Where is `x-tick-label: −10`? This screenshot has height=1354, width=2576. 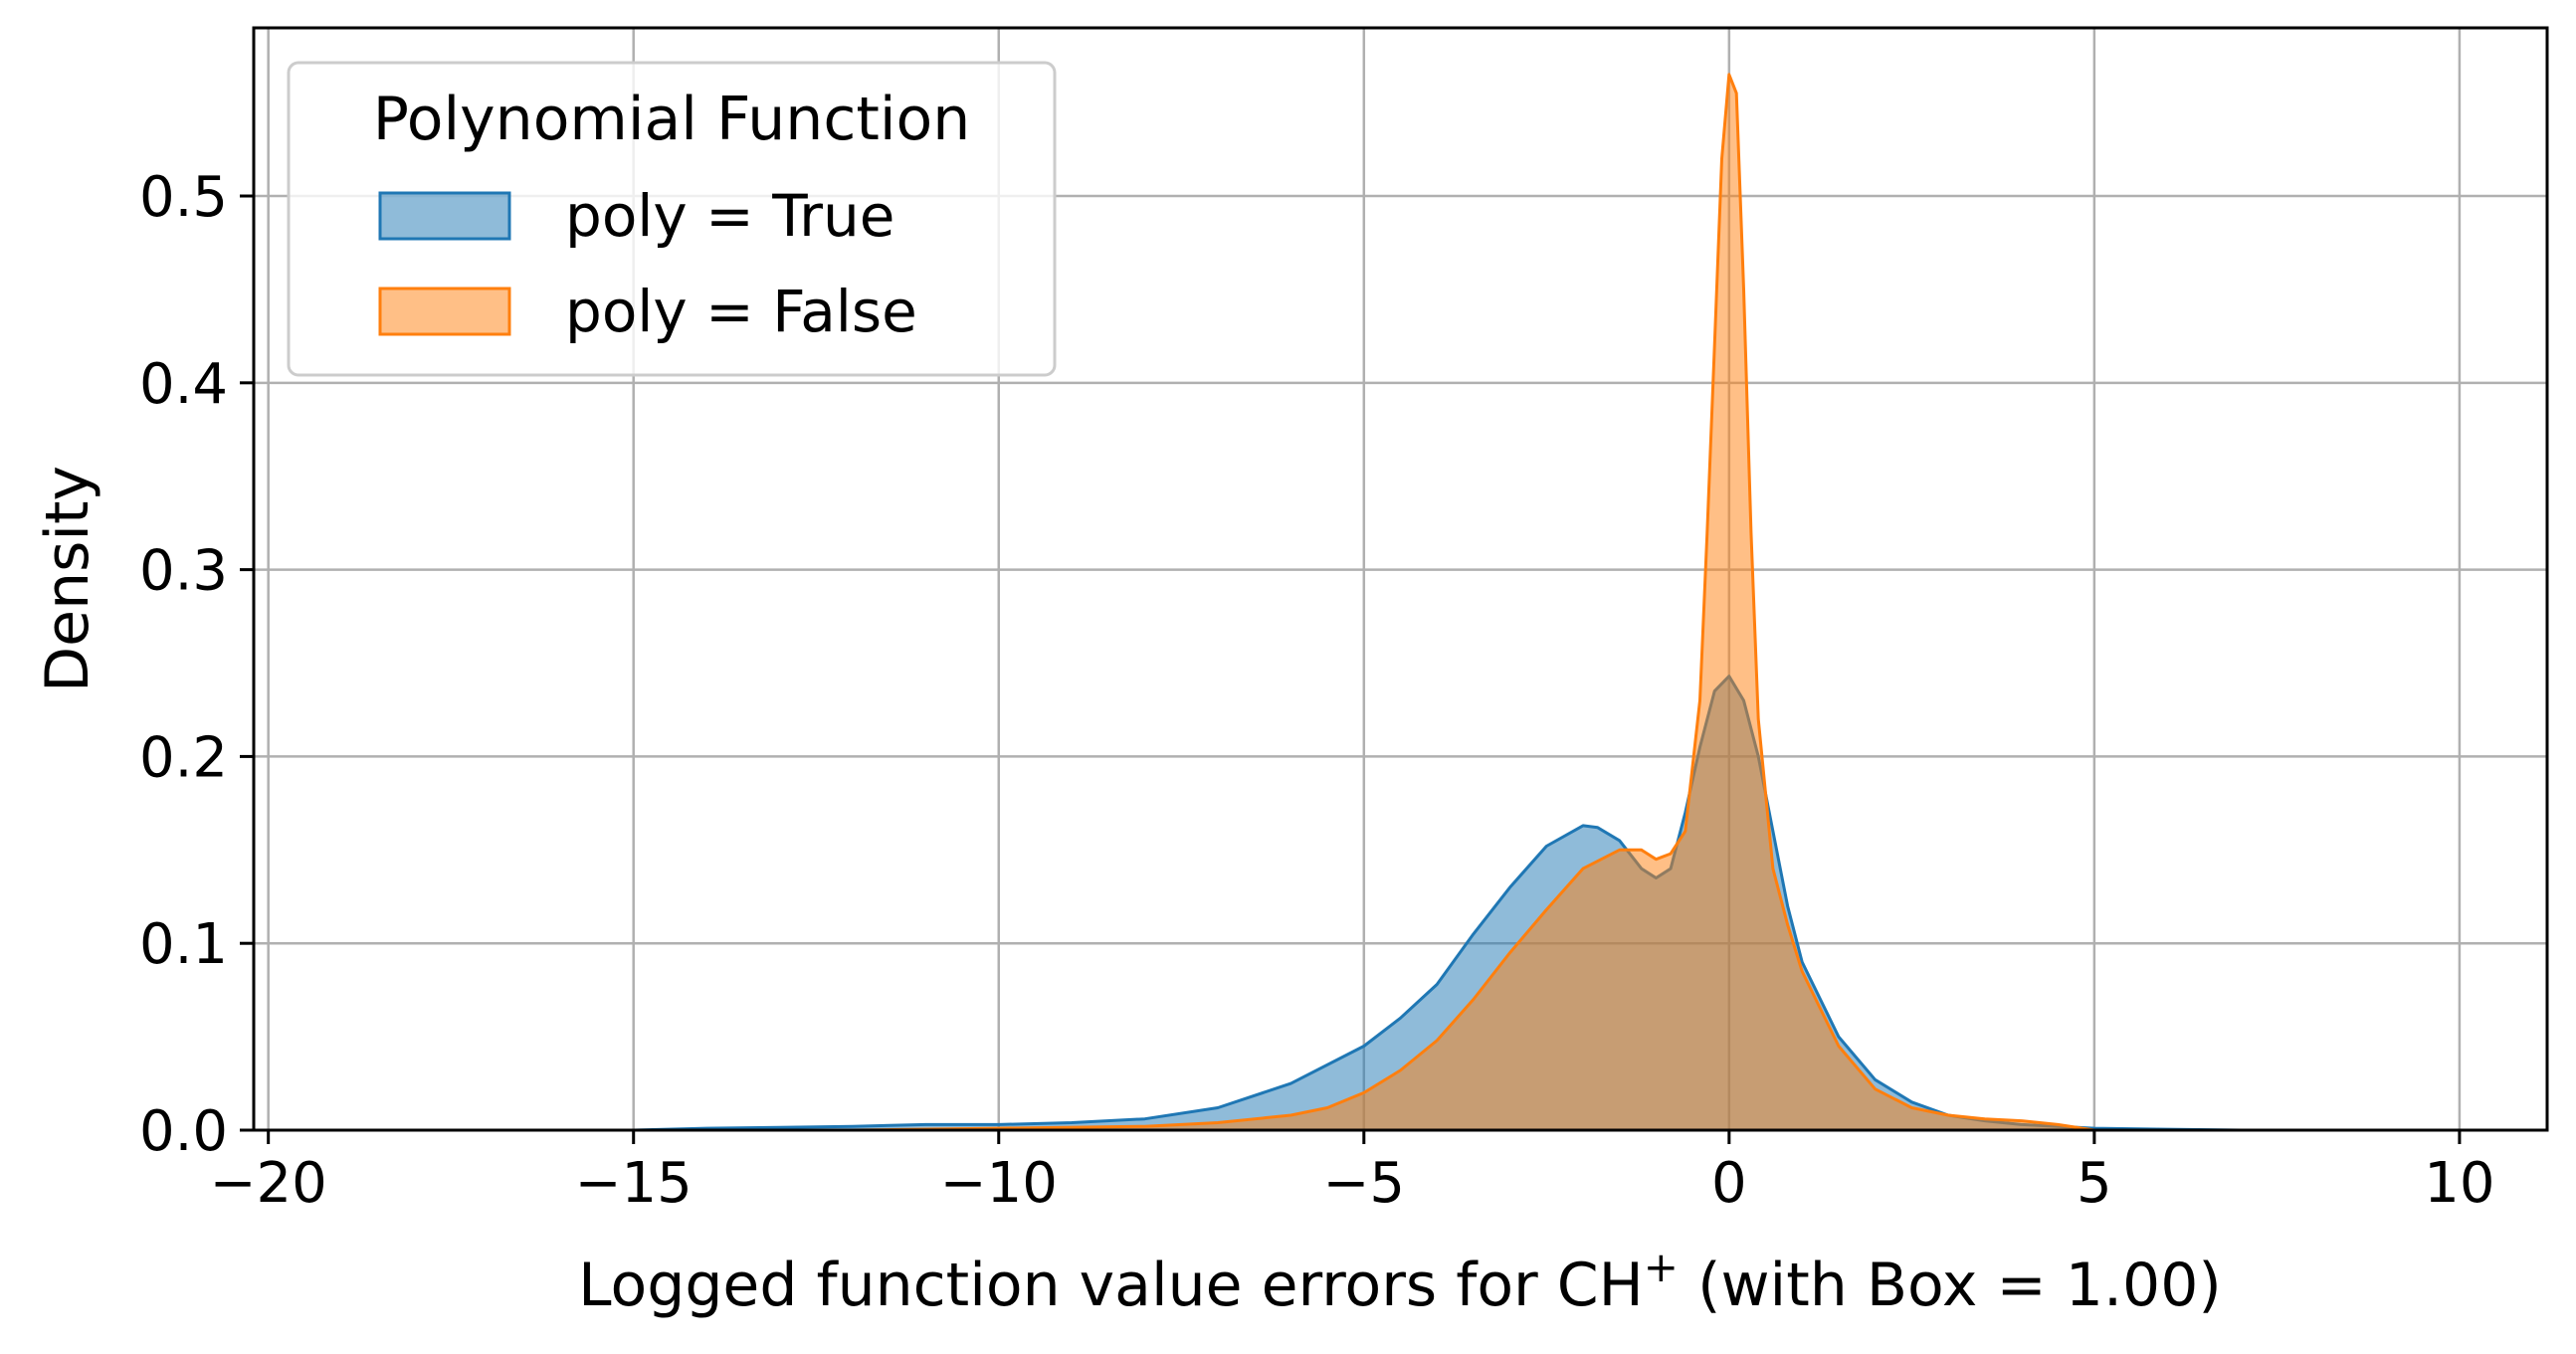
x-tick-label: −10 is located at coordinates (999, 1183).